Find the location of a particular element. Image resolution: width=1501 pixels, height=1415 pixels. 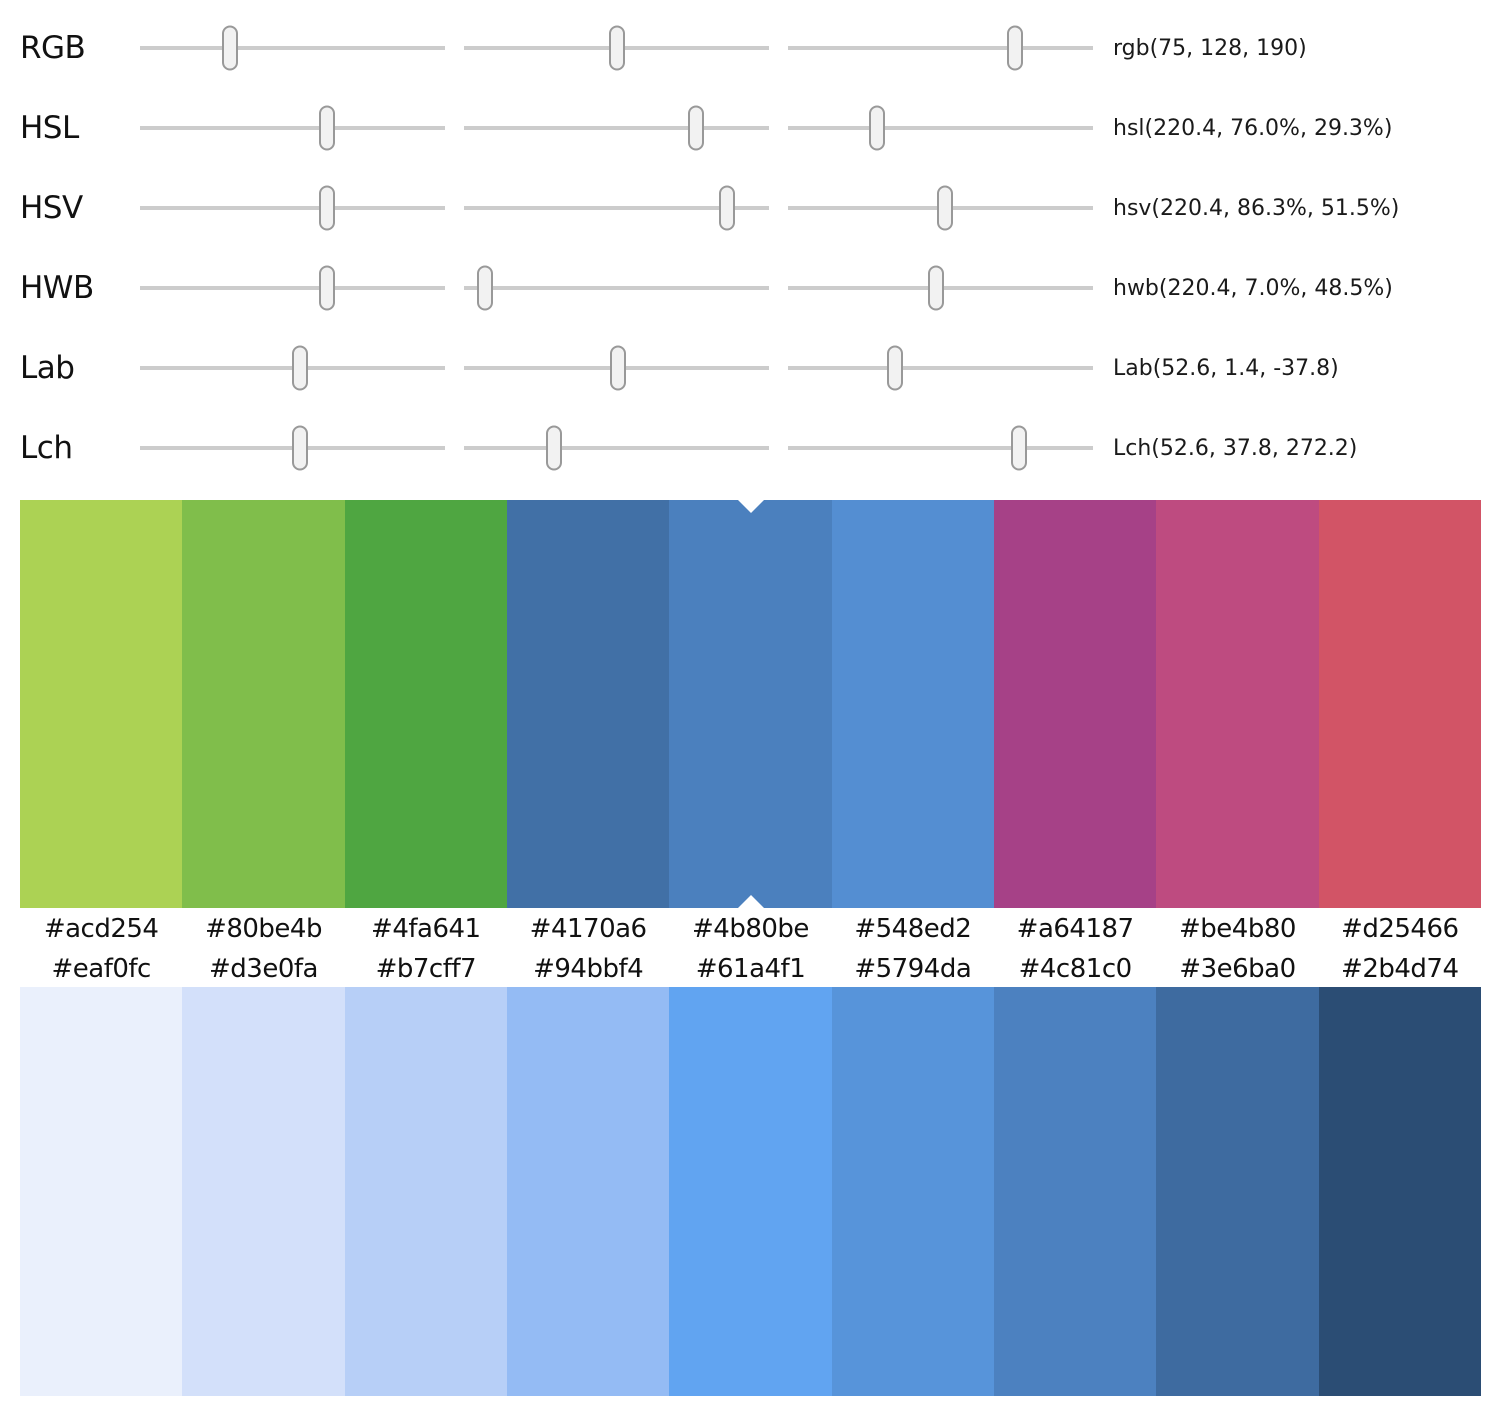

slider-row-lch: Lch Lch(52.6, 37.8, 272.2) is located at coordinates (750, 448).